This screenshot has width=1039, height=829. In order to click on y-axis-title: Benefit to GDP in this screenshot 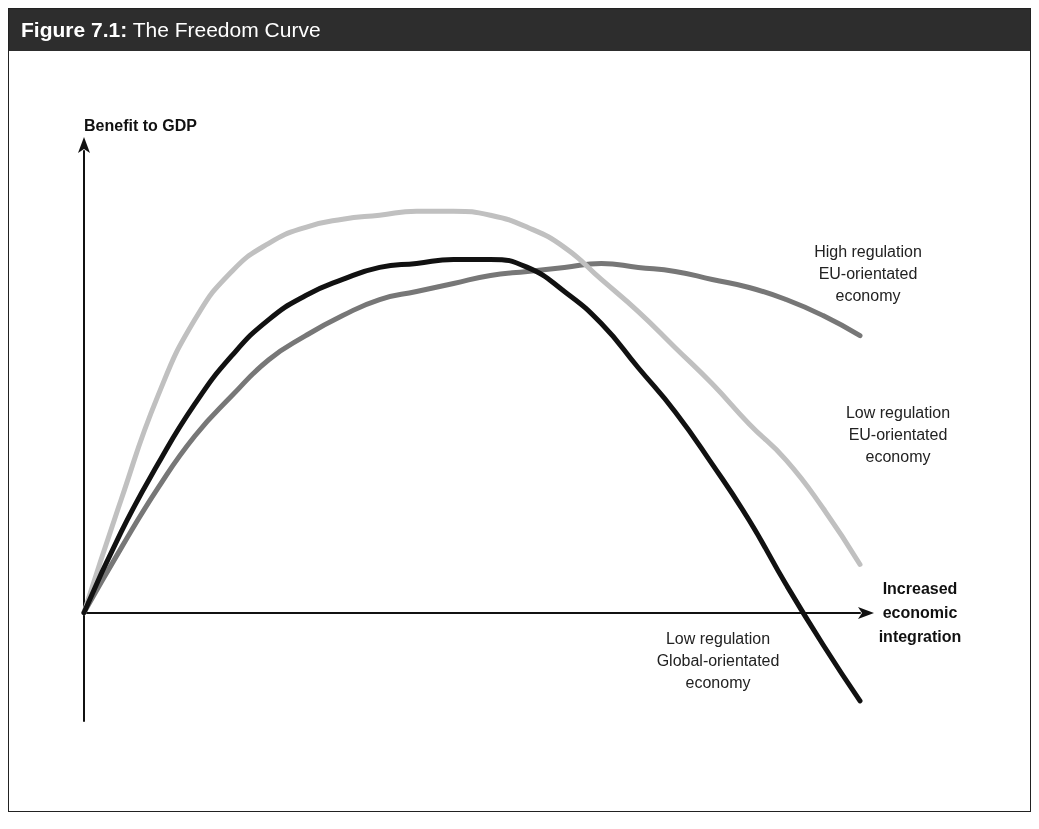, I will do `click(141, 125)`.